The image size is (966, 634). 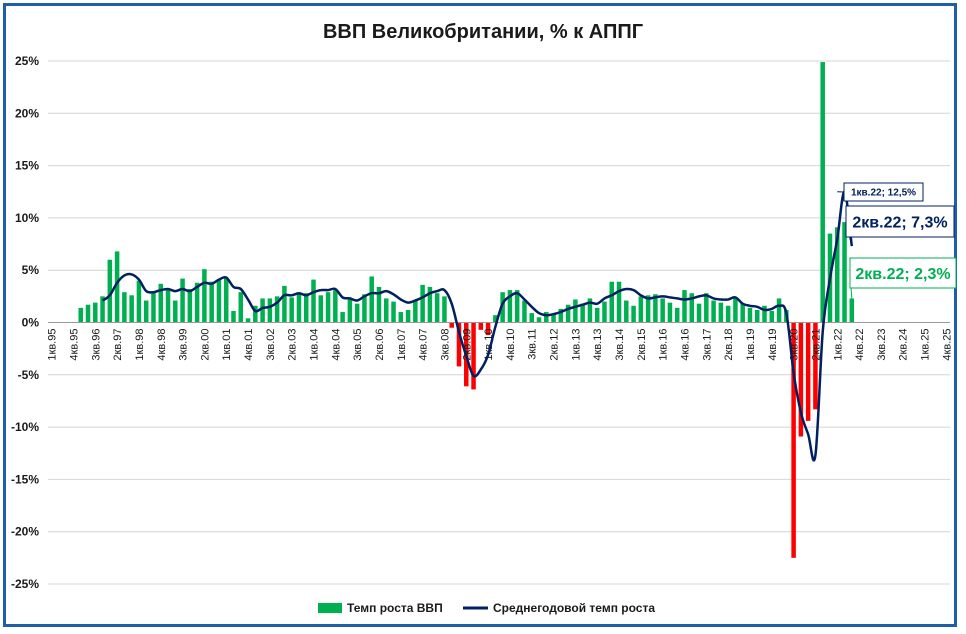 What do you see at coordinates (816, 345) in the screenshot?
I see `x-tick-label: 2кв.21` at bounding box center [816, 345].